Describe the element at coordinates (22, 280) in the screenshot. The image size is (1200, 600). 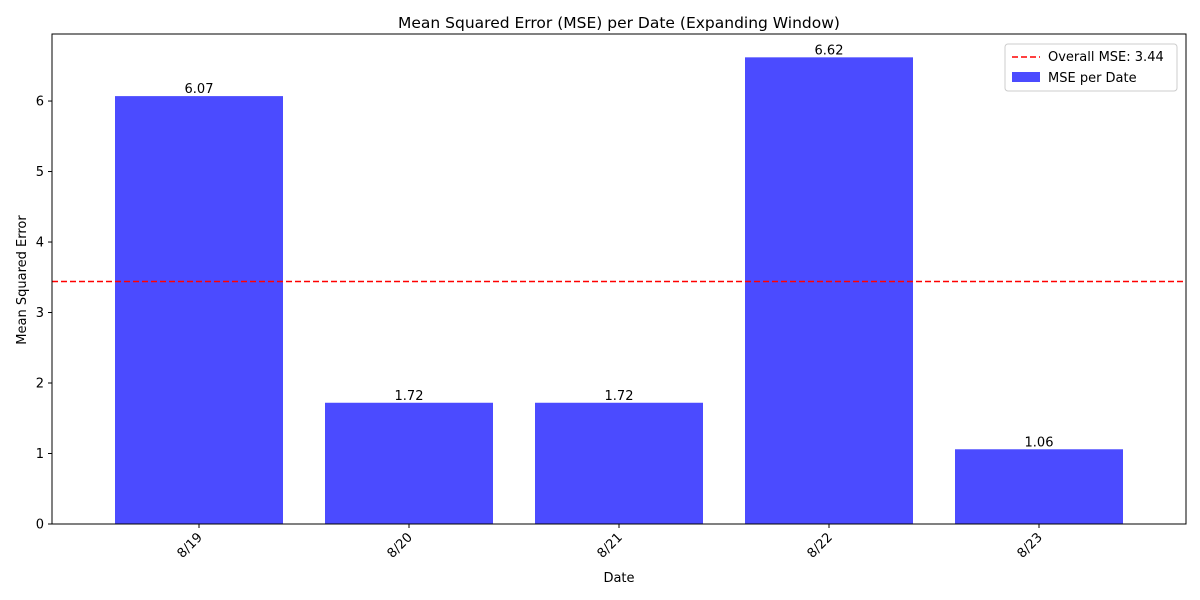
I see `y-axis-label: Mean Squared Error` at that location.